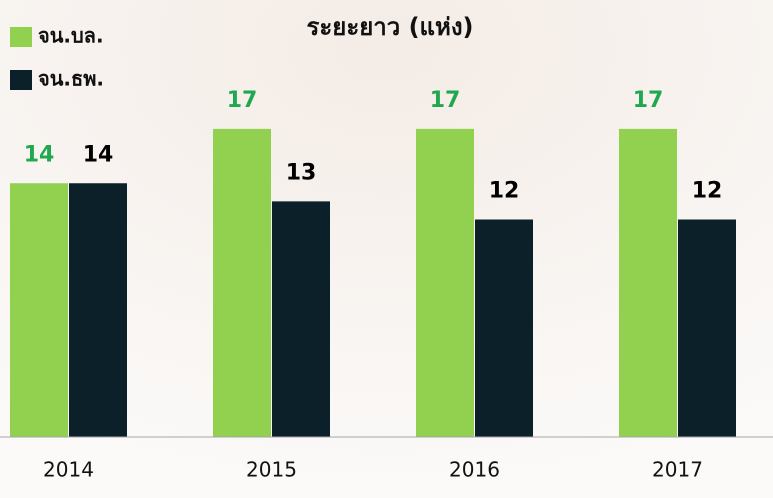 This screenshot has height=498, width=773. What do you see at coordinates (68, 470) in the screenshot?
I see `x-tick-label: 2014` at bounding box center [68, 470].